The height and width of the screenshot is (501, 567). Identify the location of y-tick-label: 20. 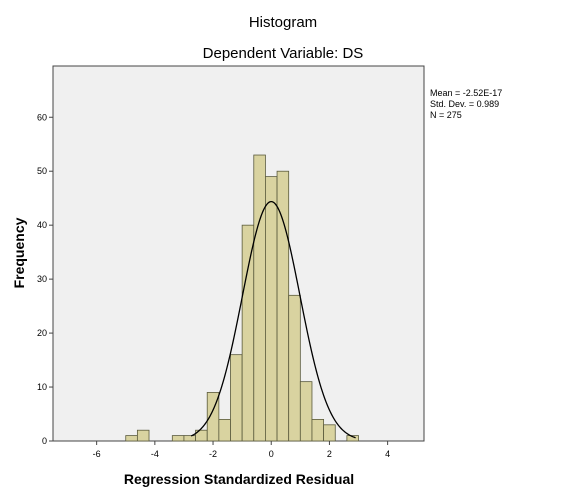
(42, 333).